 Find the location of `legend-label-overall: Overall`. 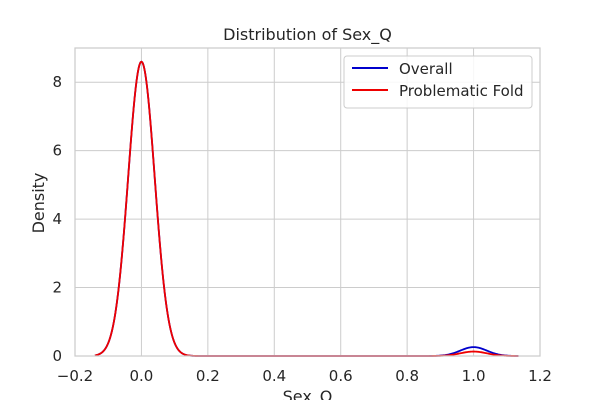

legend-label-overall: Overall is located at coordinates (426, 69).